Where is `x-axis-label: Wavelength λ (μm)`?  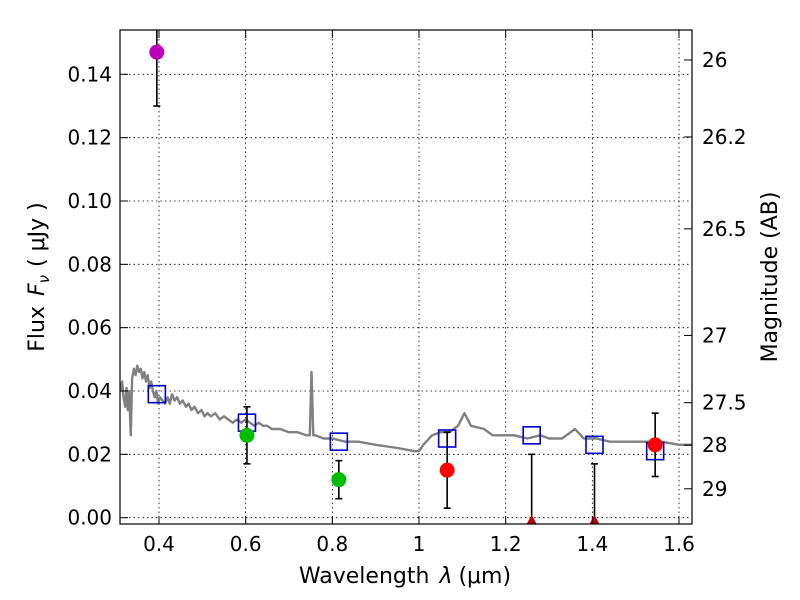
x-axis-label: Wavelength λ (μm) is located at coordinates (405, 576).